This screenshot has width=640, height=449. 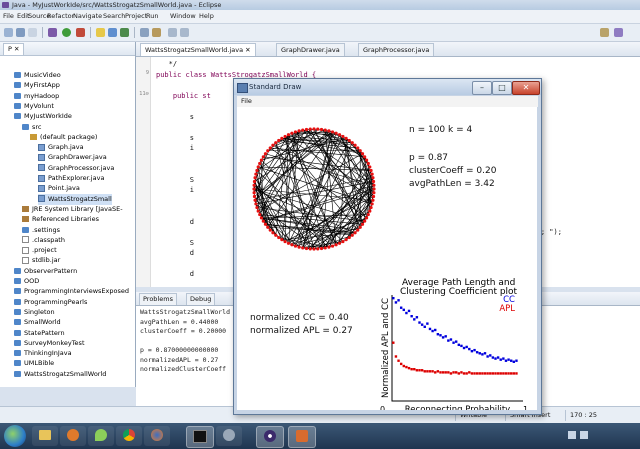 What do you see at coordinates (100, 32) in the screenshot?
I see `new-java-project-icon` at bounding box center [100, 32].